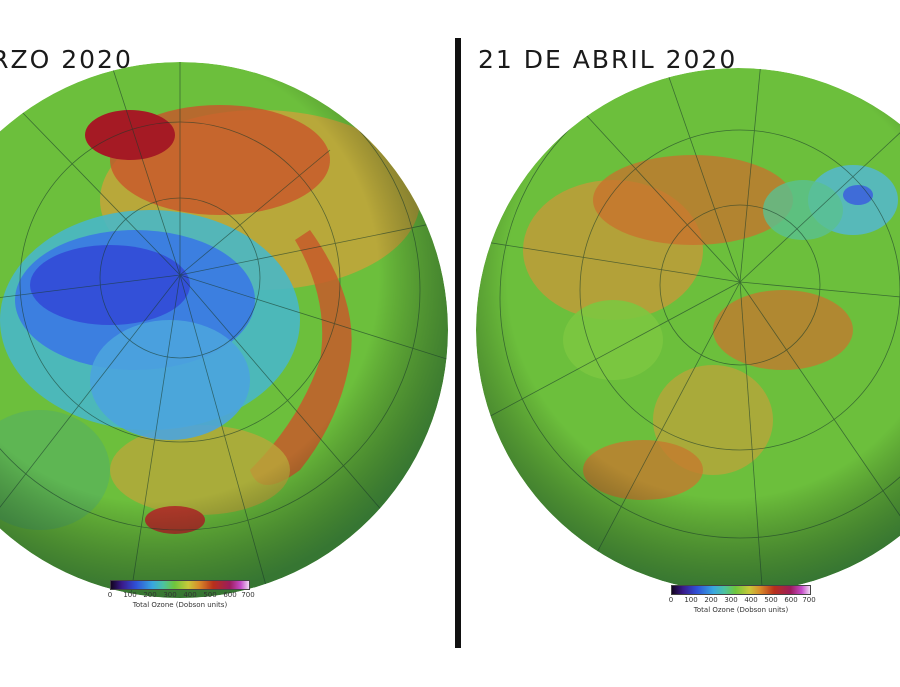 Image resolution: width=900 pixels, height=687 pixels. Describe the element at coordinates (458, 343) in the screenshot. I see `panel-divider` at that location.